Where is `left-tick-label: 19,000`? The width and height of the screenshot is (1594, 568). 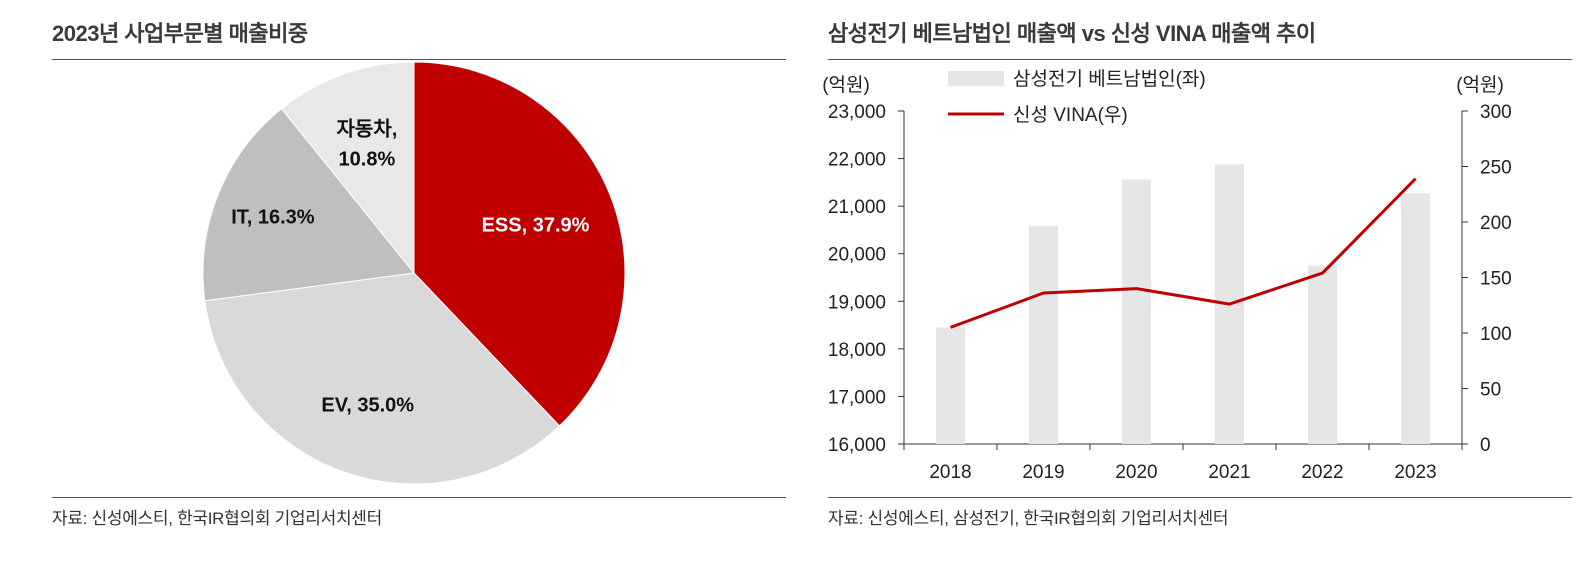
left-tick-label: 19,000 is located at coordinates (857, 302).